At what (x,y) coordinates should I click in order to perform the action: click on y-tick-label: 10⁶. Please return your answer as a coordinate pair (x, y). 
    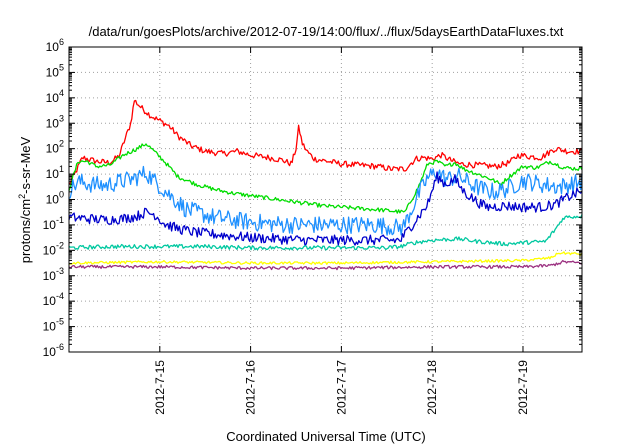
    Looking at the image, I should click on (55, 45).